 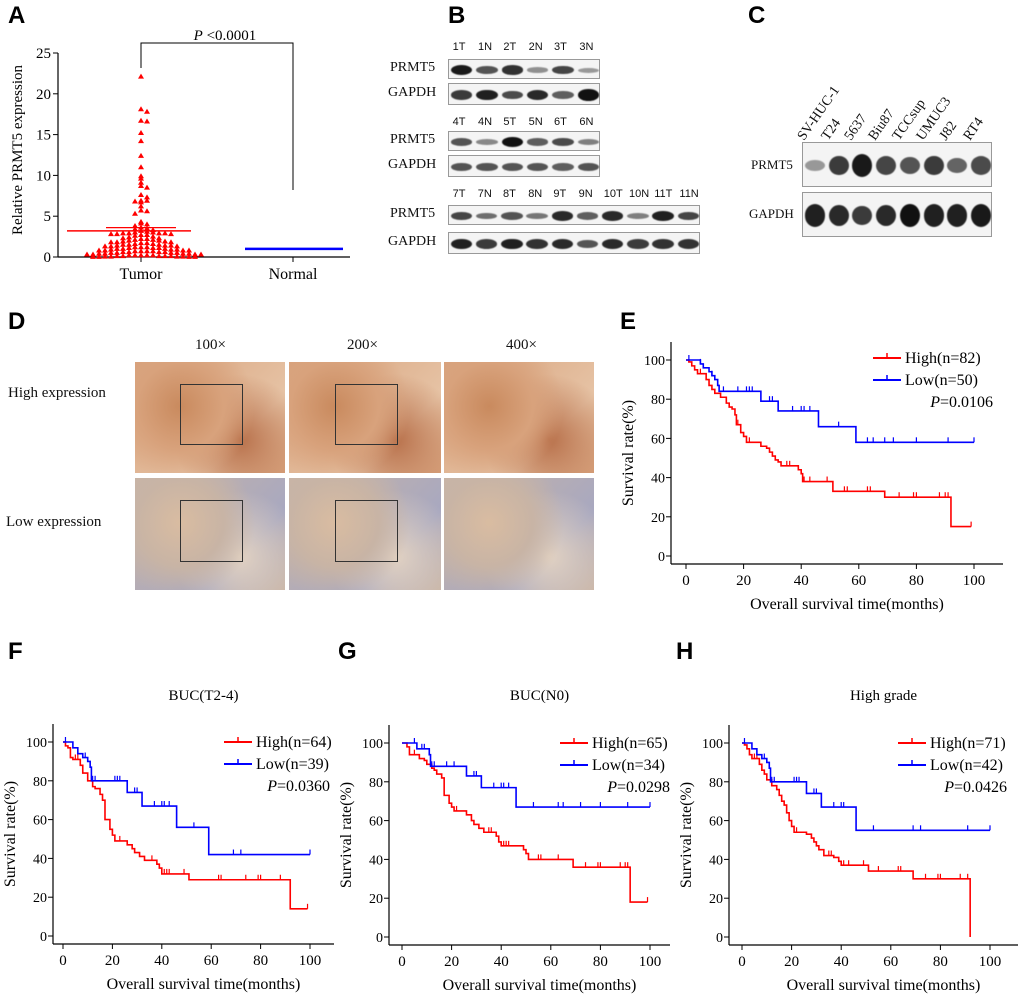 I want to click on chart-a-ytick-label: 20, so click(x=43, y=95).